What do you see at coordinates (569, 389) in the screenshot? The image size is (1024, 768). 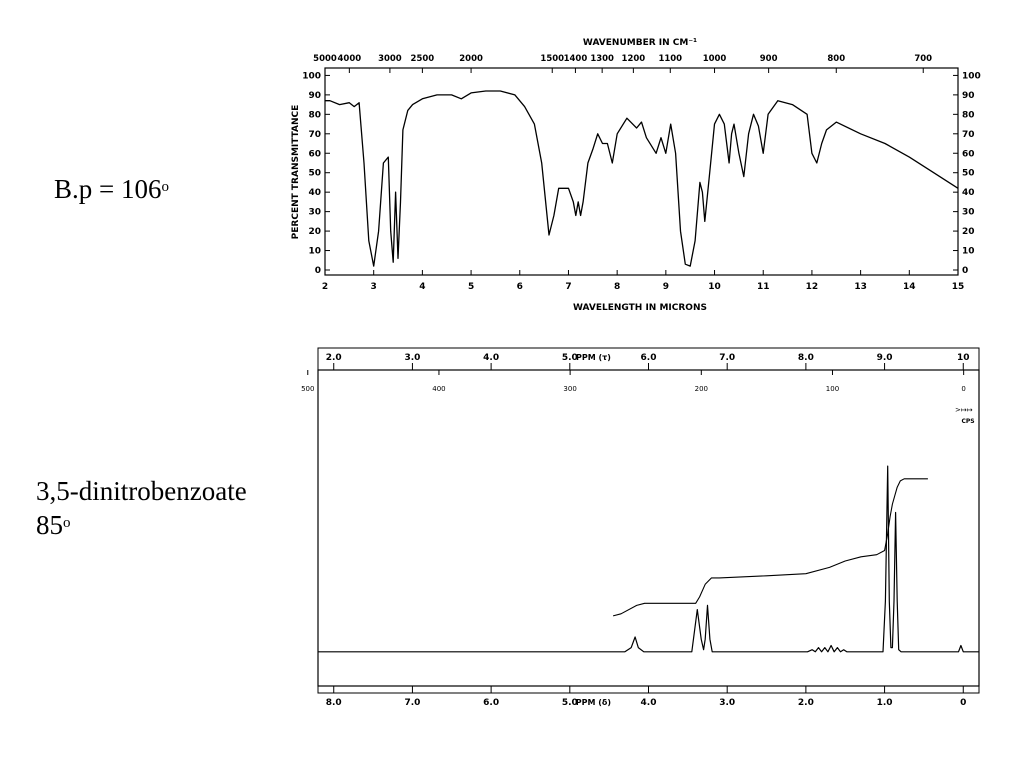 I see `nmr-cps-tick-label: 300` at bounding box center [569, 389].